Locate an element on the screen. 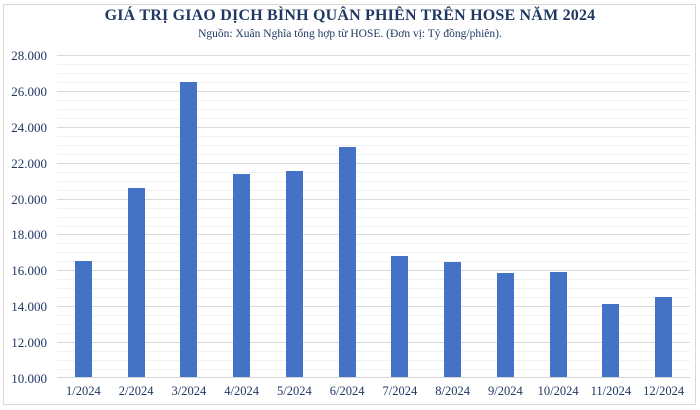 This screenshot has height=410, width=700. bar-5-2024 is located at coordinates (294, 273).